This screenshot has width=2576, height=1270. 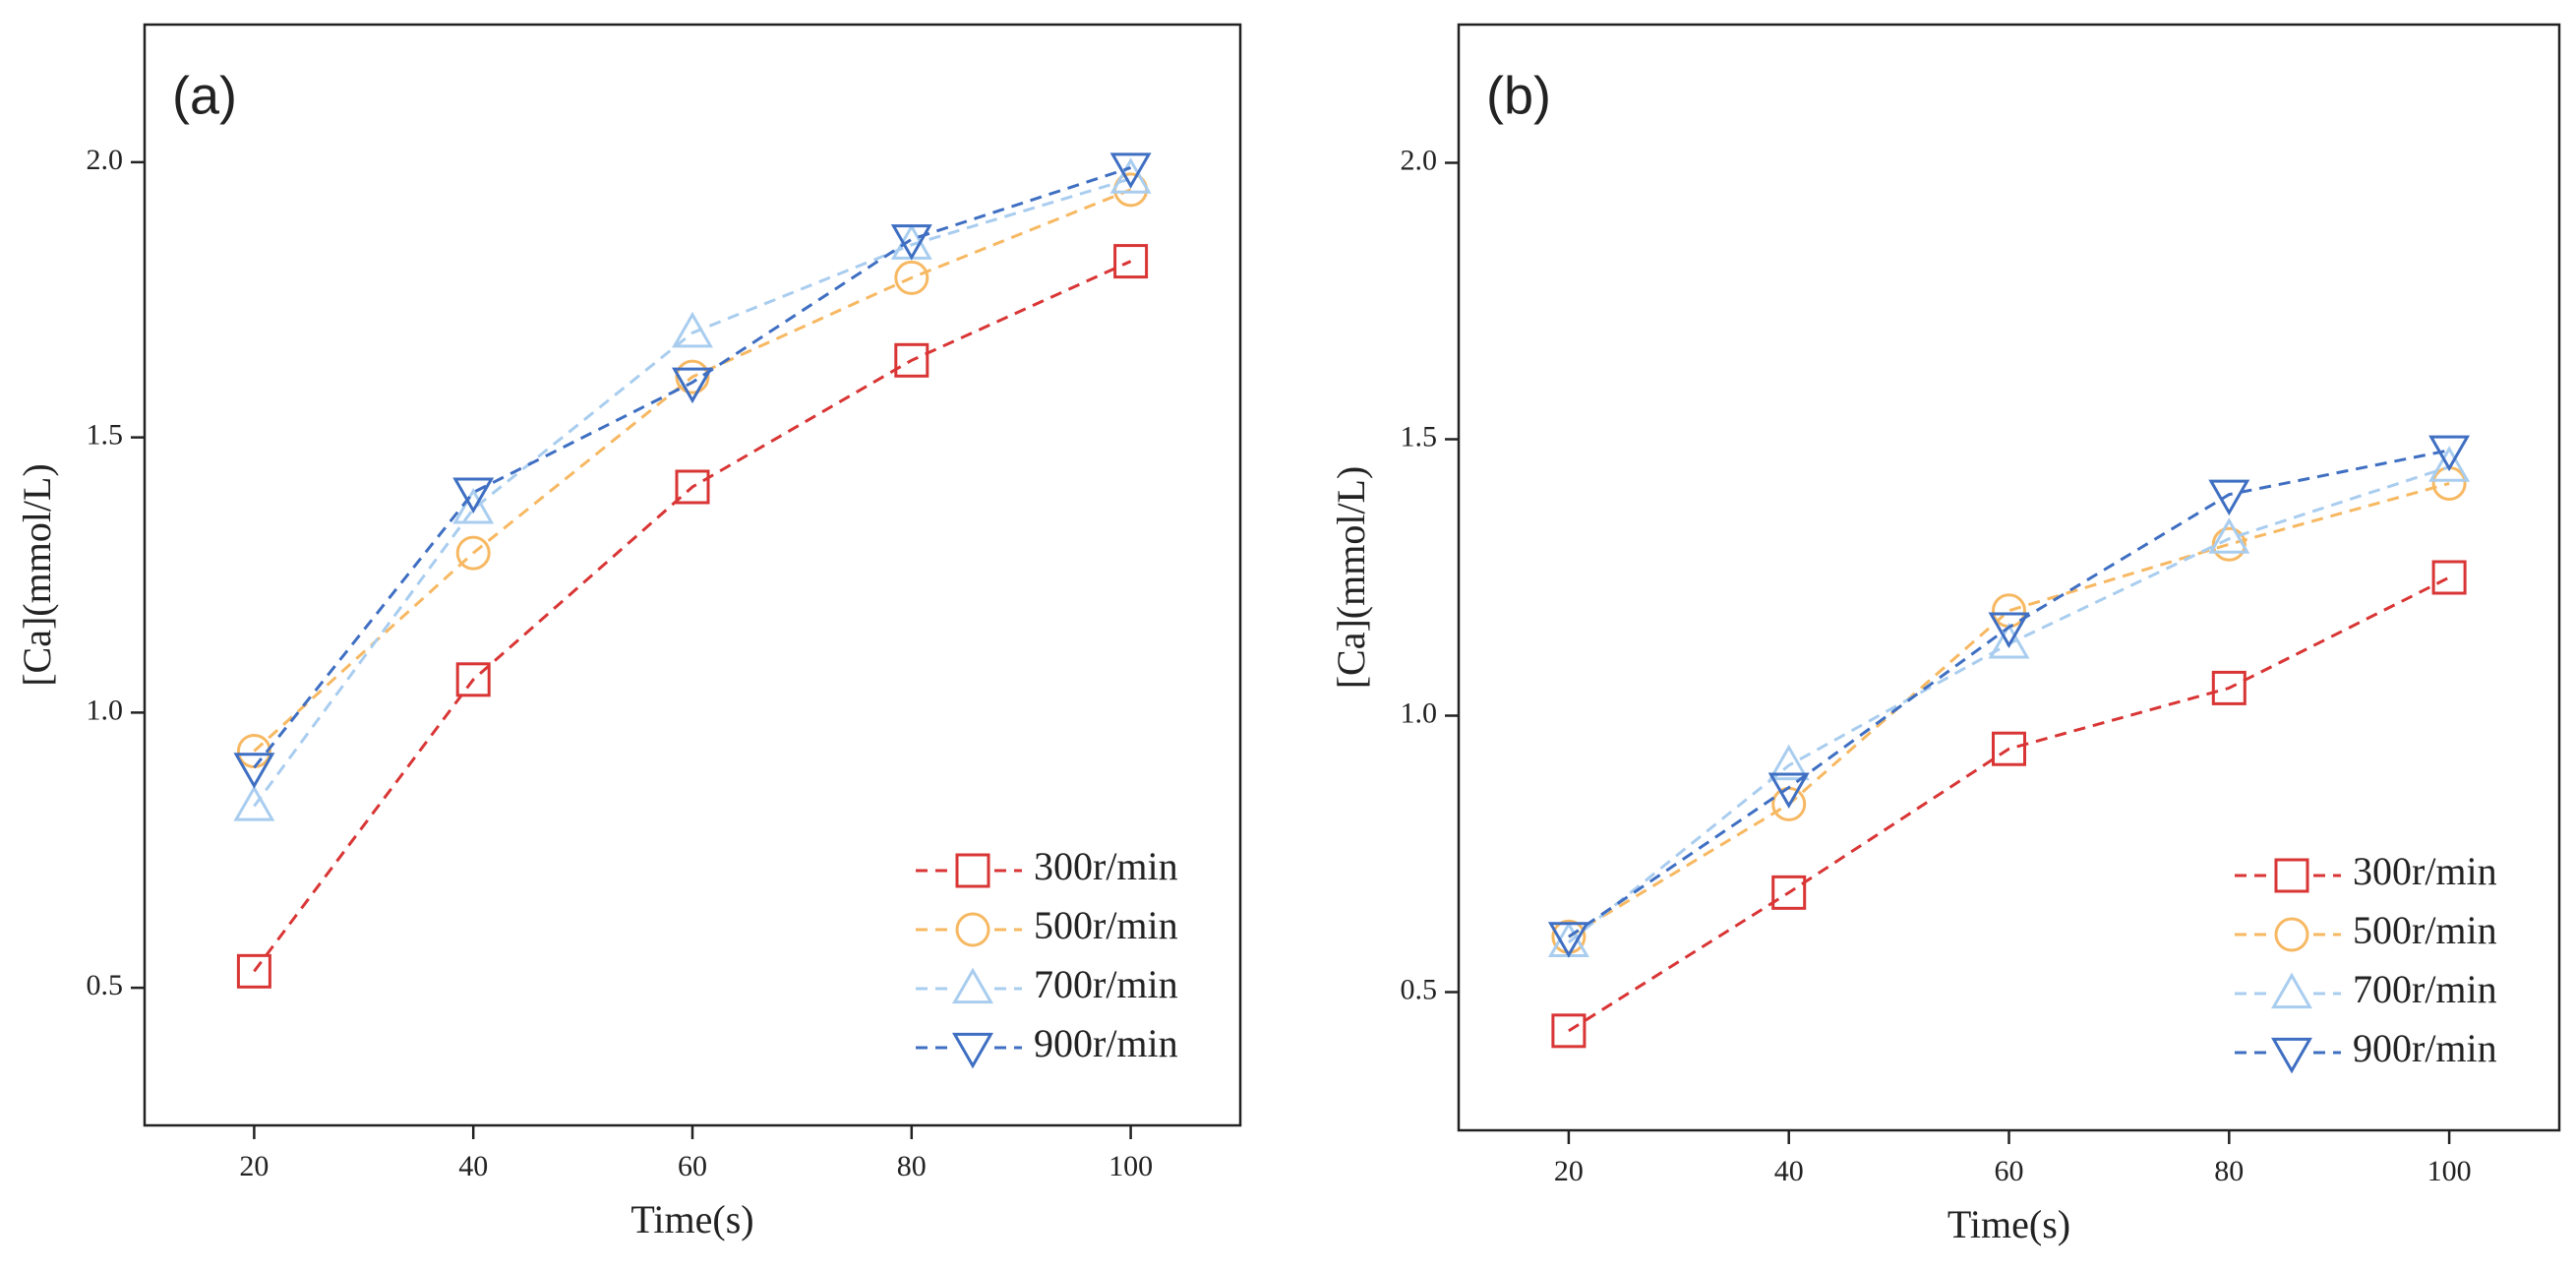 I want to click on panel-label: (a), so click(x=205, y=96).